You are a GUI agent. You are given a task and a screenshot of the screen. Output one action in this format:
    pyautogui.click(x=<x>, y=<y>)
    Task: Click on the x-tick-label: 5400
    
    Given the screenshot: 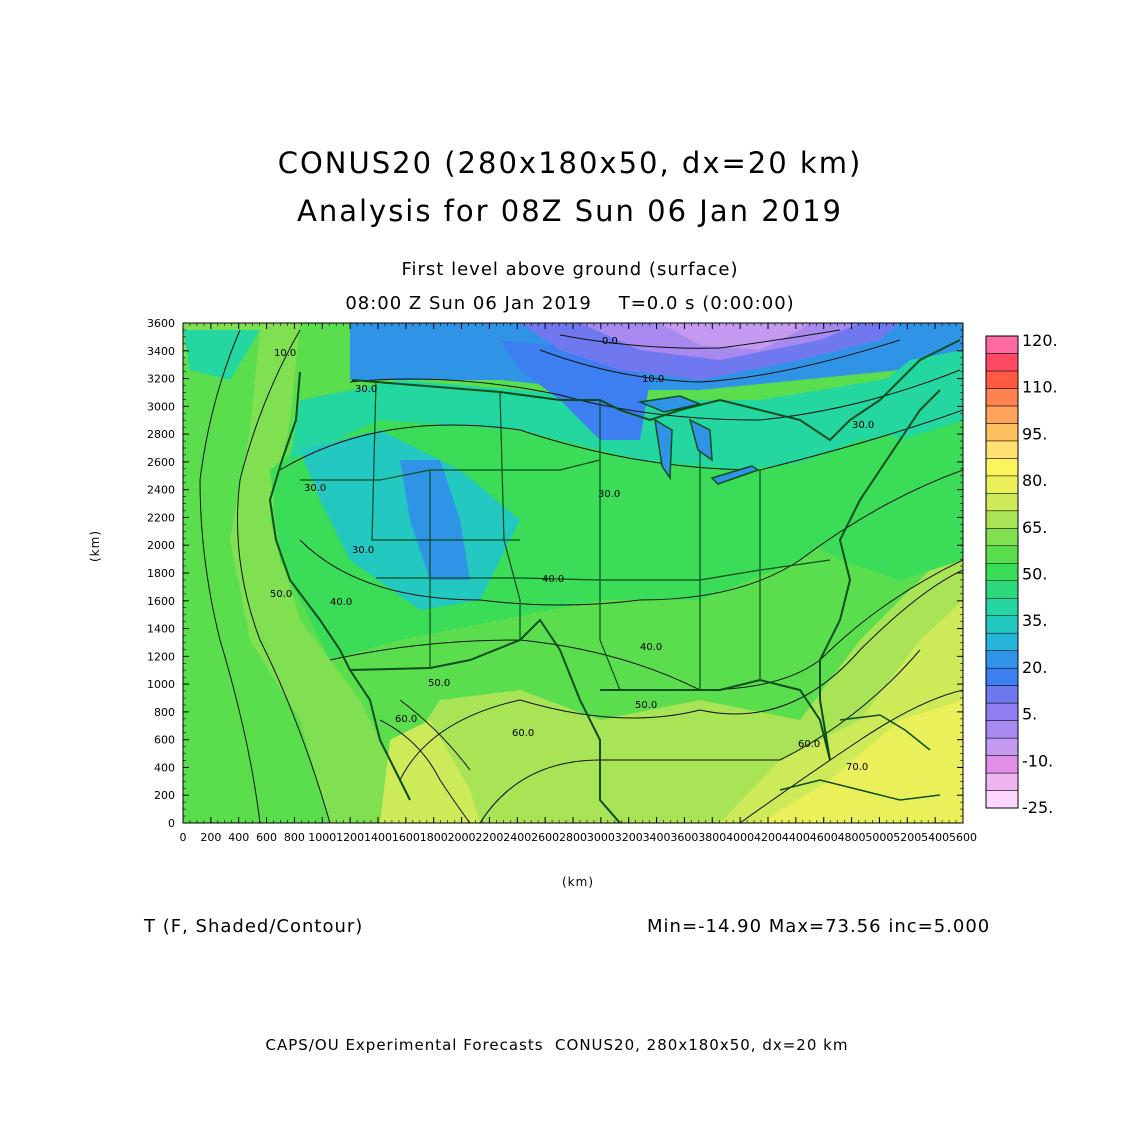 What is the action you would take?
    pyautogui.click(x=935, y=837)
    